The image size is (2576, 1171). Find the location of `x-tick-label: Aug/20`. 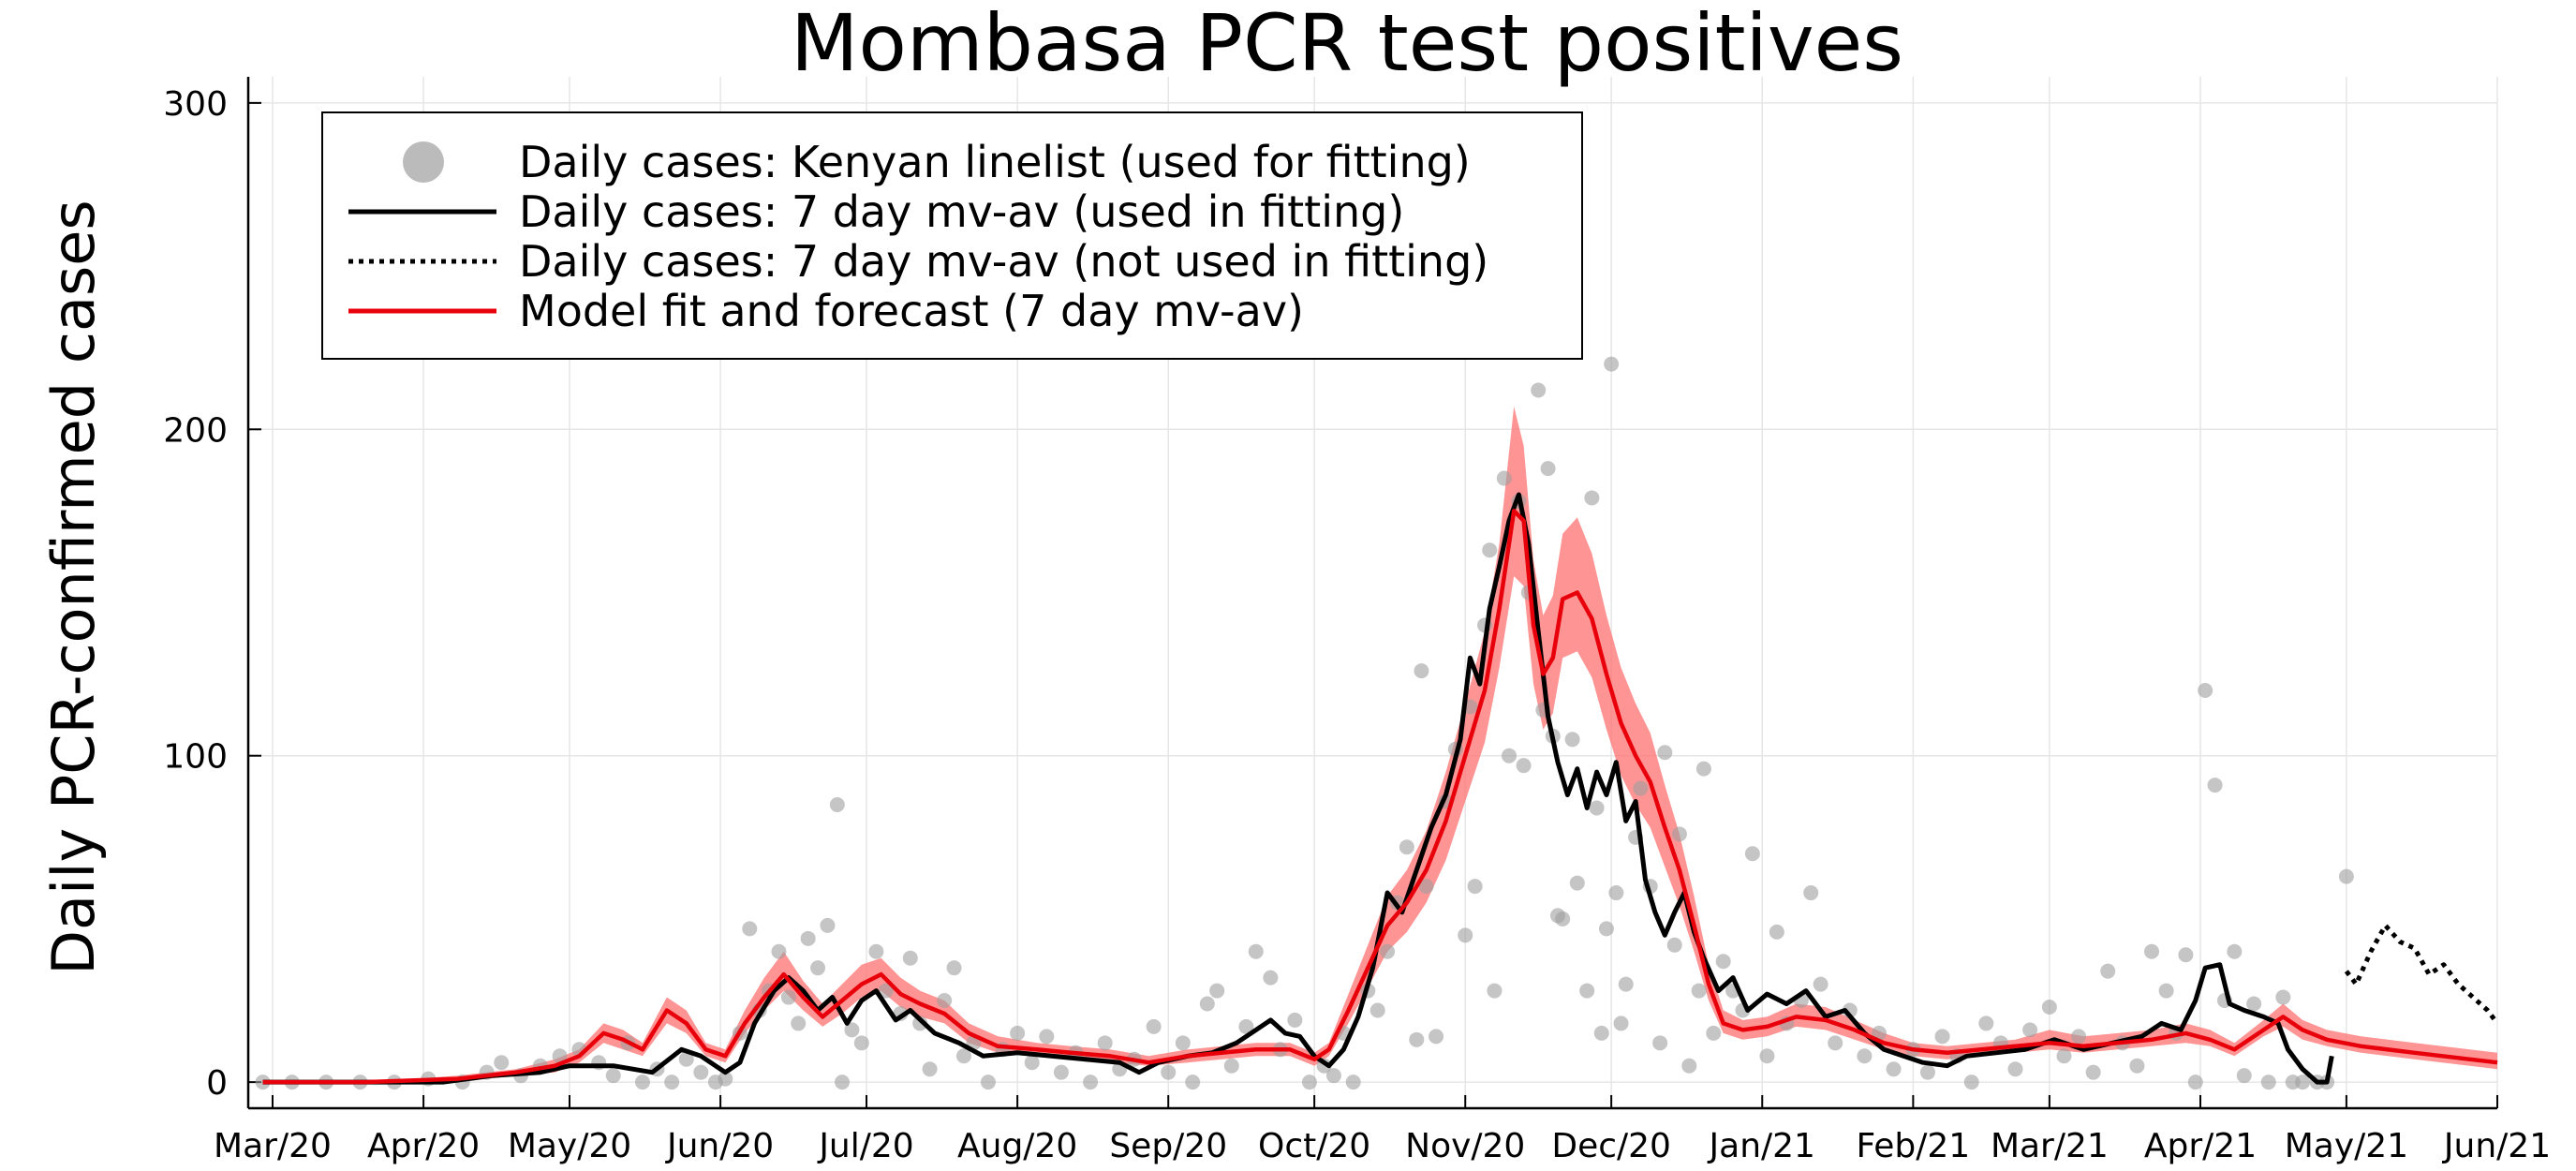

x-tick-label: Aug/20 is located at coordinates (1017, 1146).